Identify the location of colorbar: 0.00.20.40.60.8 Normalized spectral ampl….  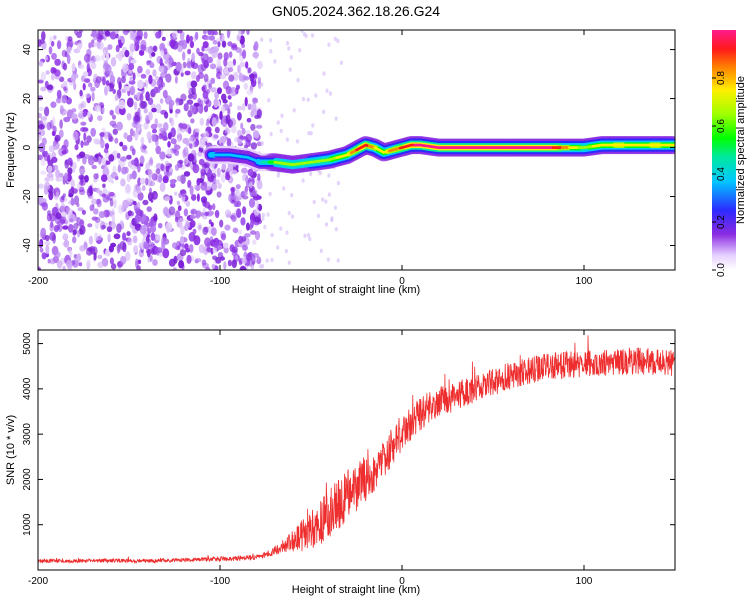
(729, 153).